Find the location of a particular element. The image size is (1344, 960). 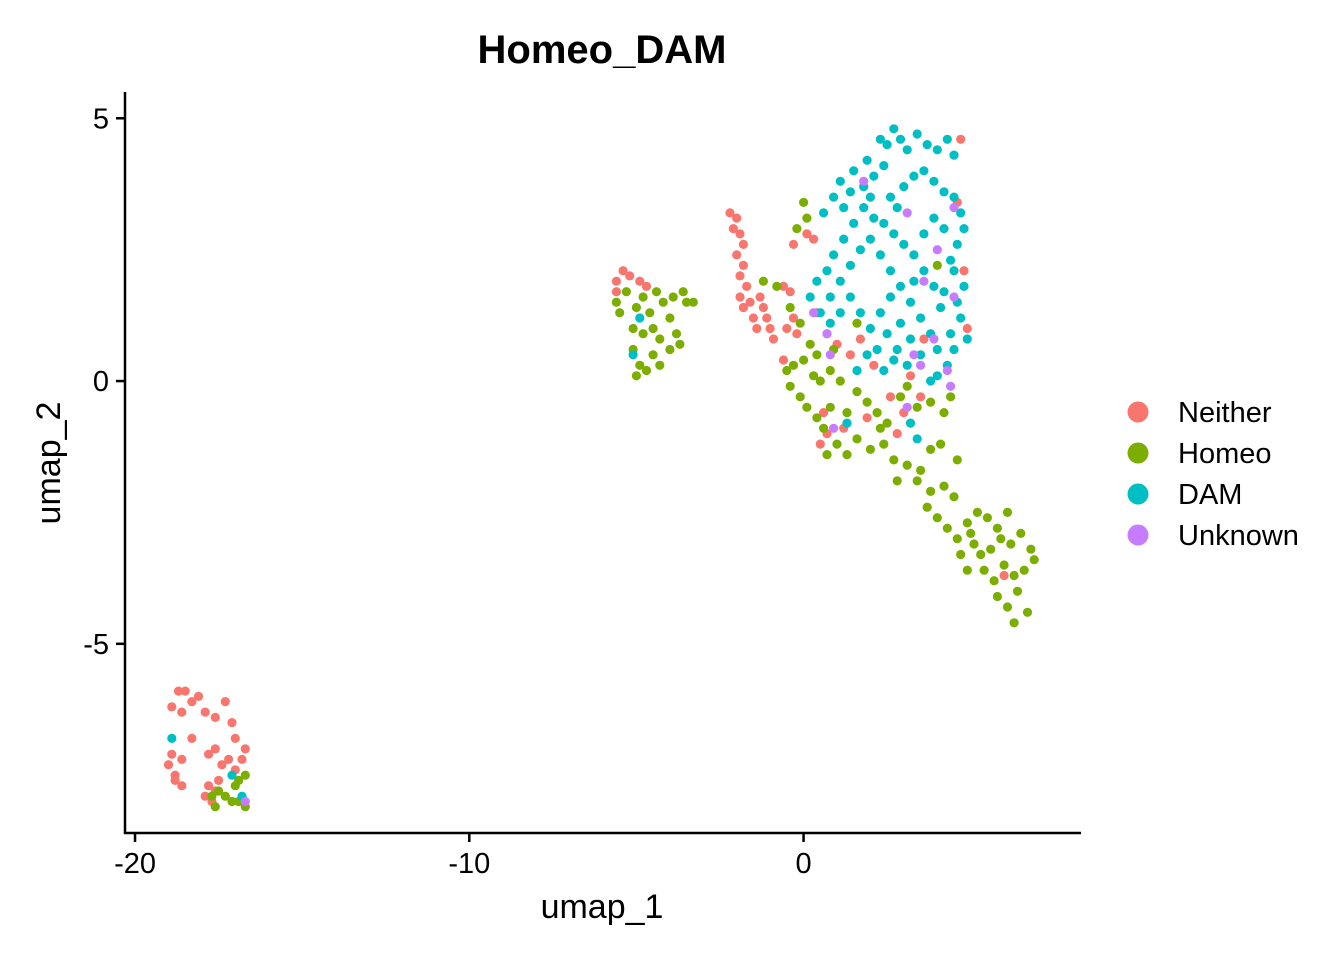

x-axis-label: umap_1 is located at coordinates (602, 907).